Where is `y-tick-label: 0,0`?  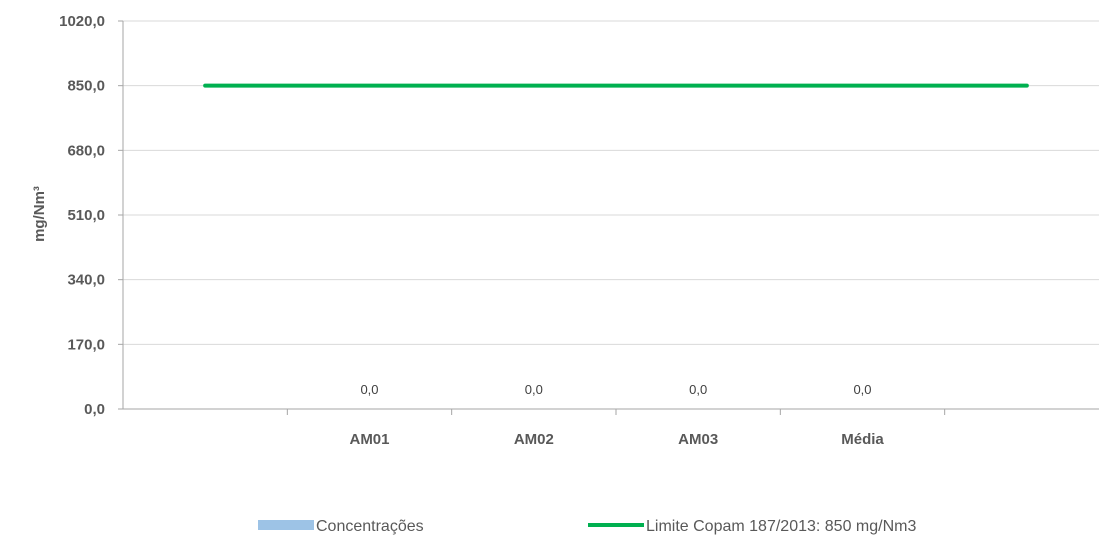 y-tick-label: 0,0 is located at coordinates (94, 409).